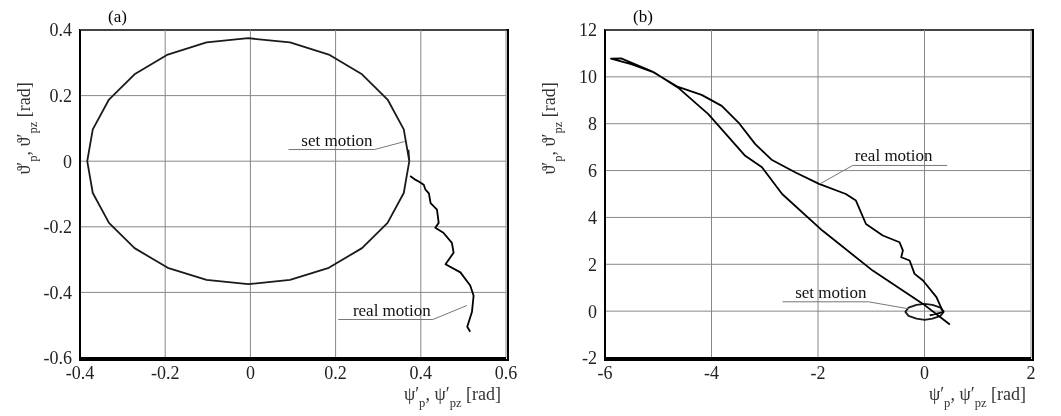 The width and height of the screenshot is (1061, 416). I want to click on y-tick-label: 10, so click(588, 77).